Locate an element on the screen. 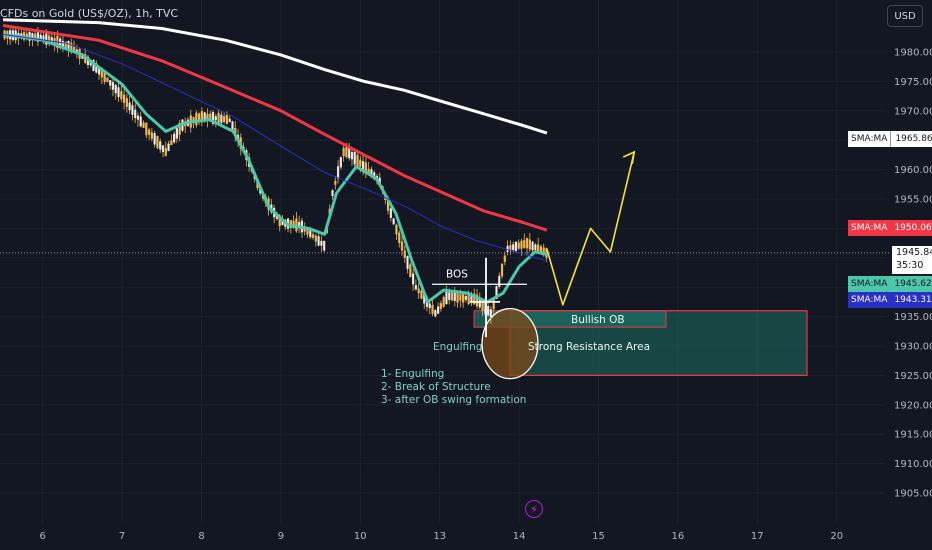 This screenshot has width=932, height=550. engulfing-circle is located at coordinates (510, 343).